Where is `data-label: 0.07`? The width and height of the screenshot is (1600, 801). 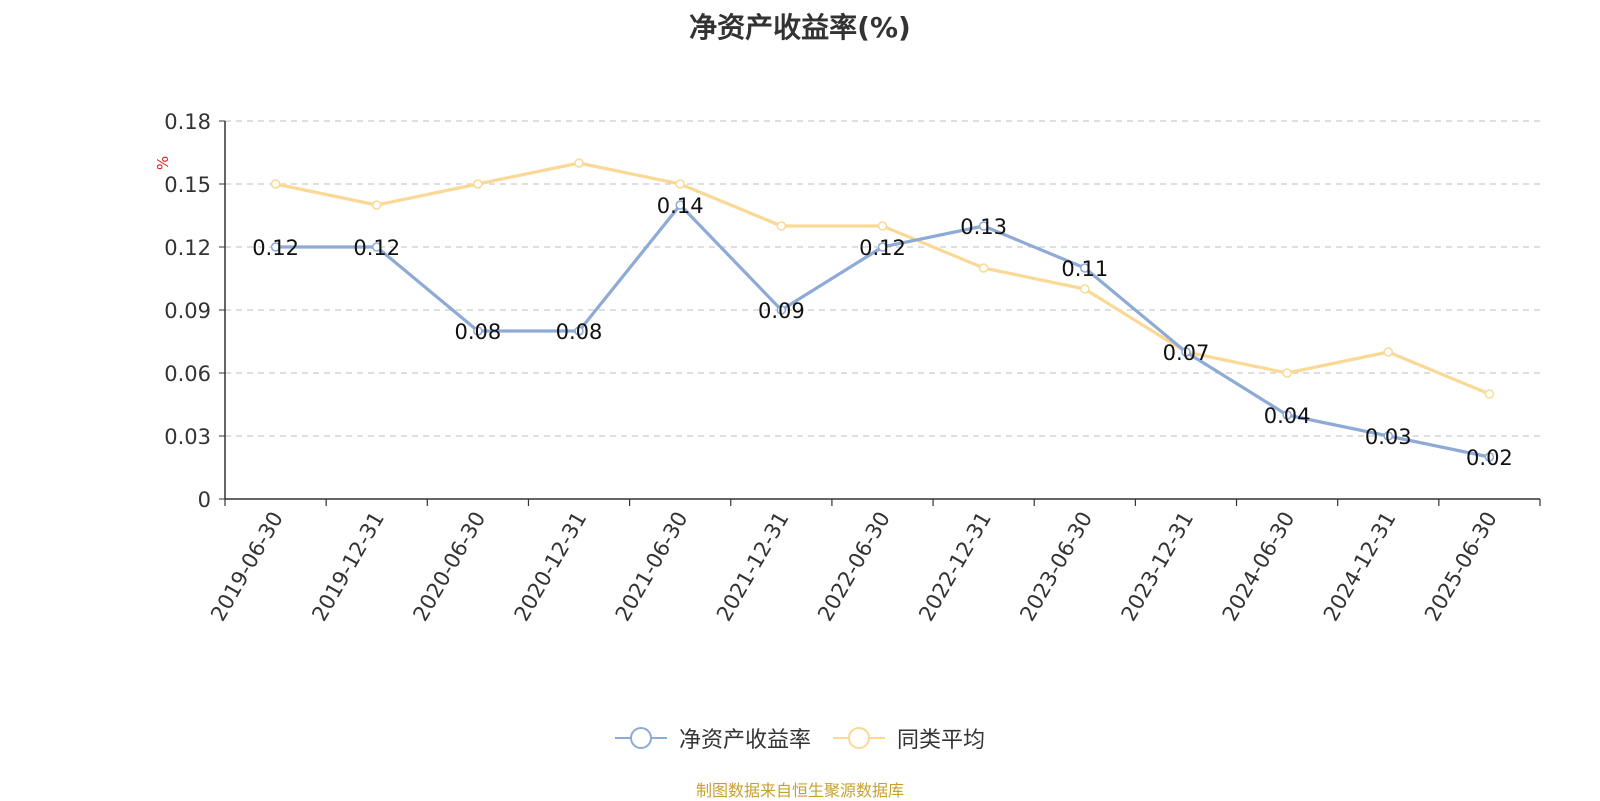 data-label: 0.07 is located at coordinates (1186, 353).